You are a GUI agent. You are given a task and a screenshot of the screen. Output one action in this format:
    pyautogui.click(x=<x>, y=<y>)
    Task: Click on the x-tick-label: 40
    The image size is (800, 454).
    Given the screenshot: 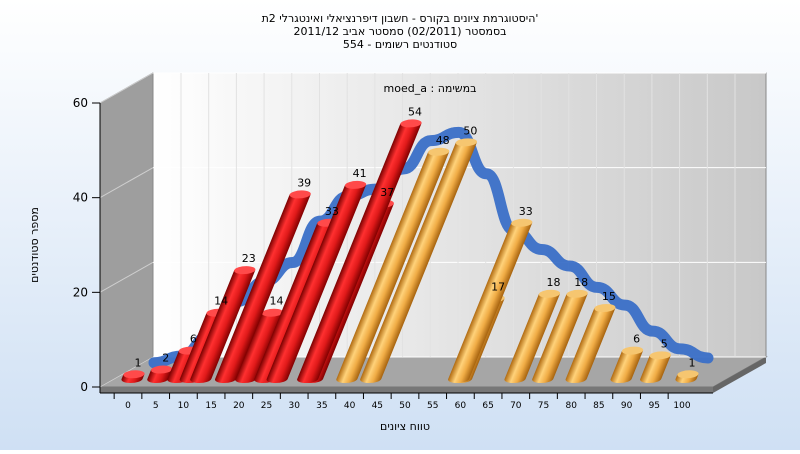 What is the action you would take?
    pyautogui.click(x=350, y=406)
    